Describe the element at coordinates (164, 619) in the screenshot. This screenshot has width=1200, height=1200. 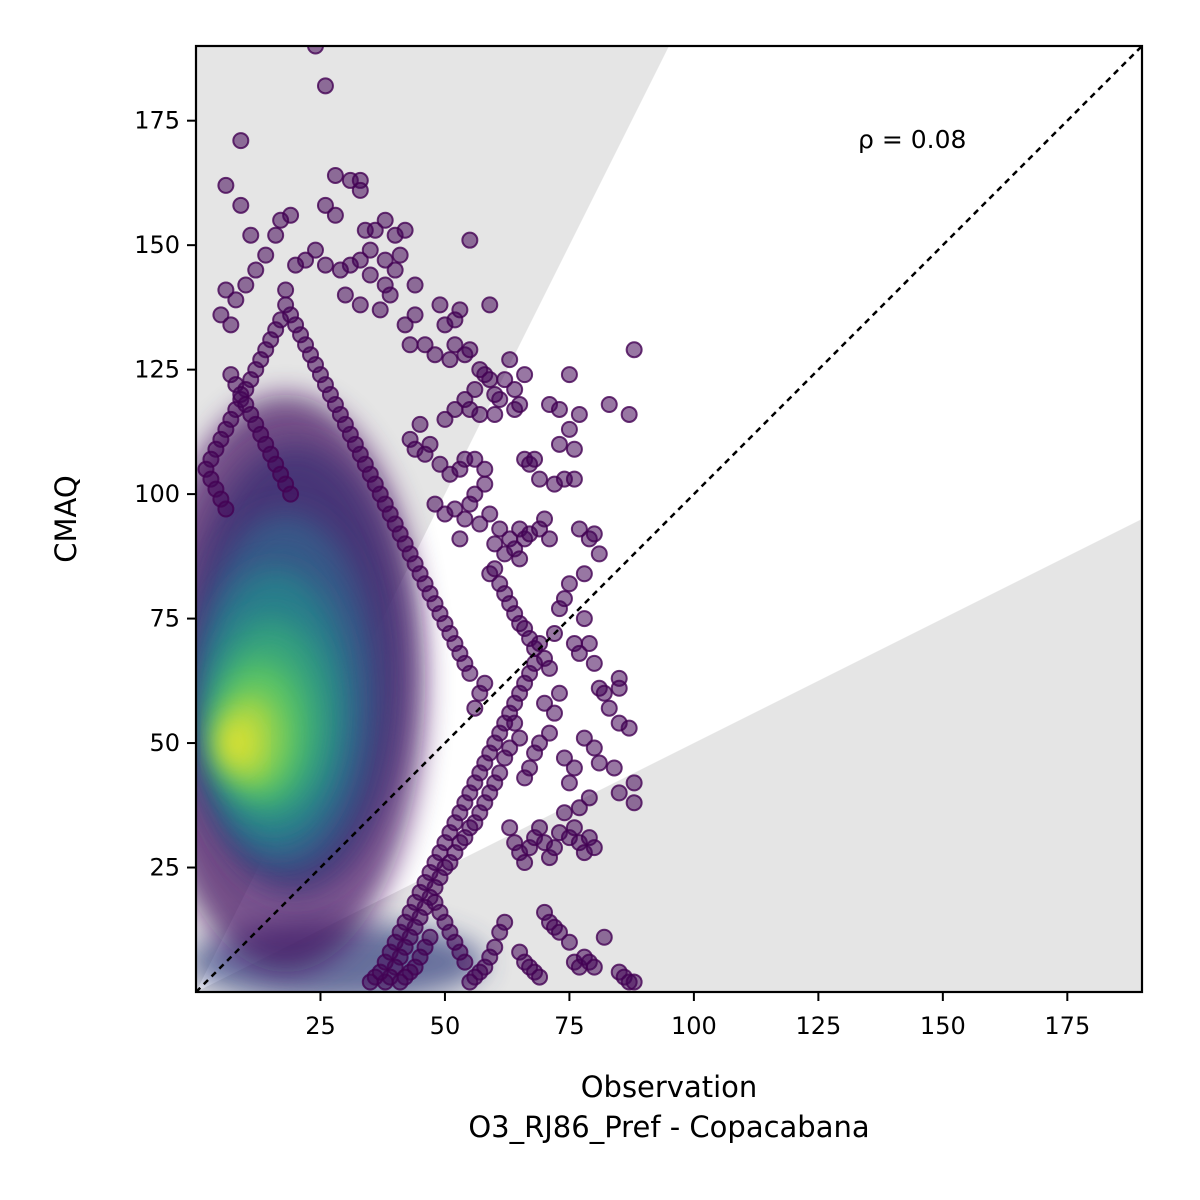
I see `y-tick-label: 75` at that location.